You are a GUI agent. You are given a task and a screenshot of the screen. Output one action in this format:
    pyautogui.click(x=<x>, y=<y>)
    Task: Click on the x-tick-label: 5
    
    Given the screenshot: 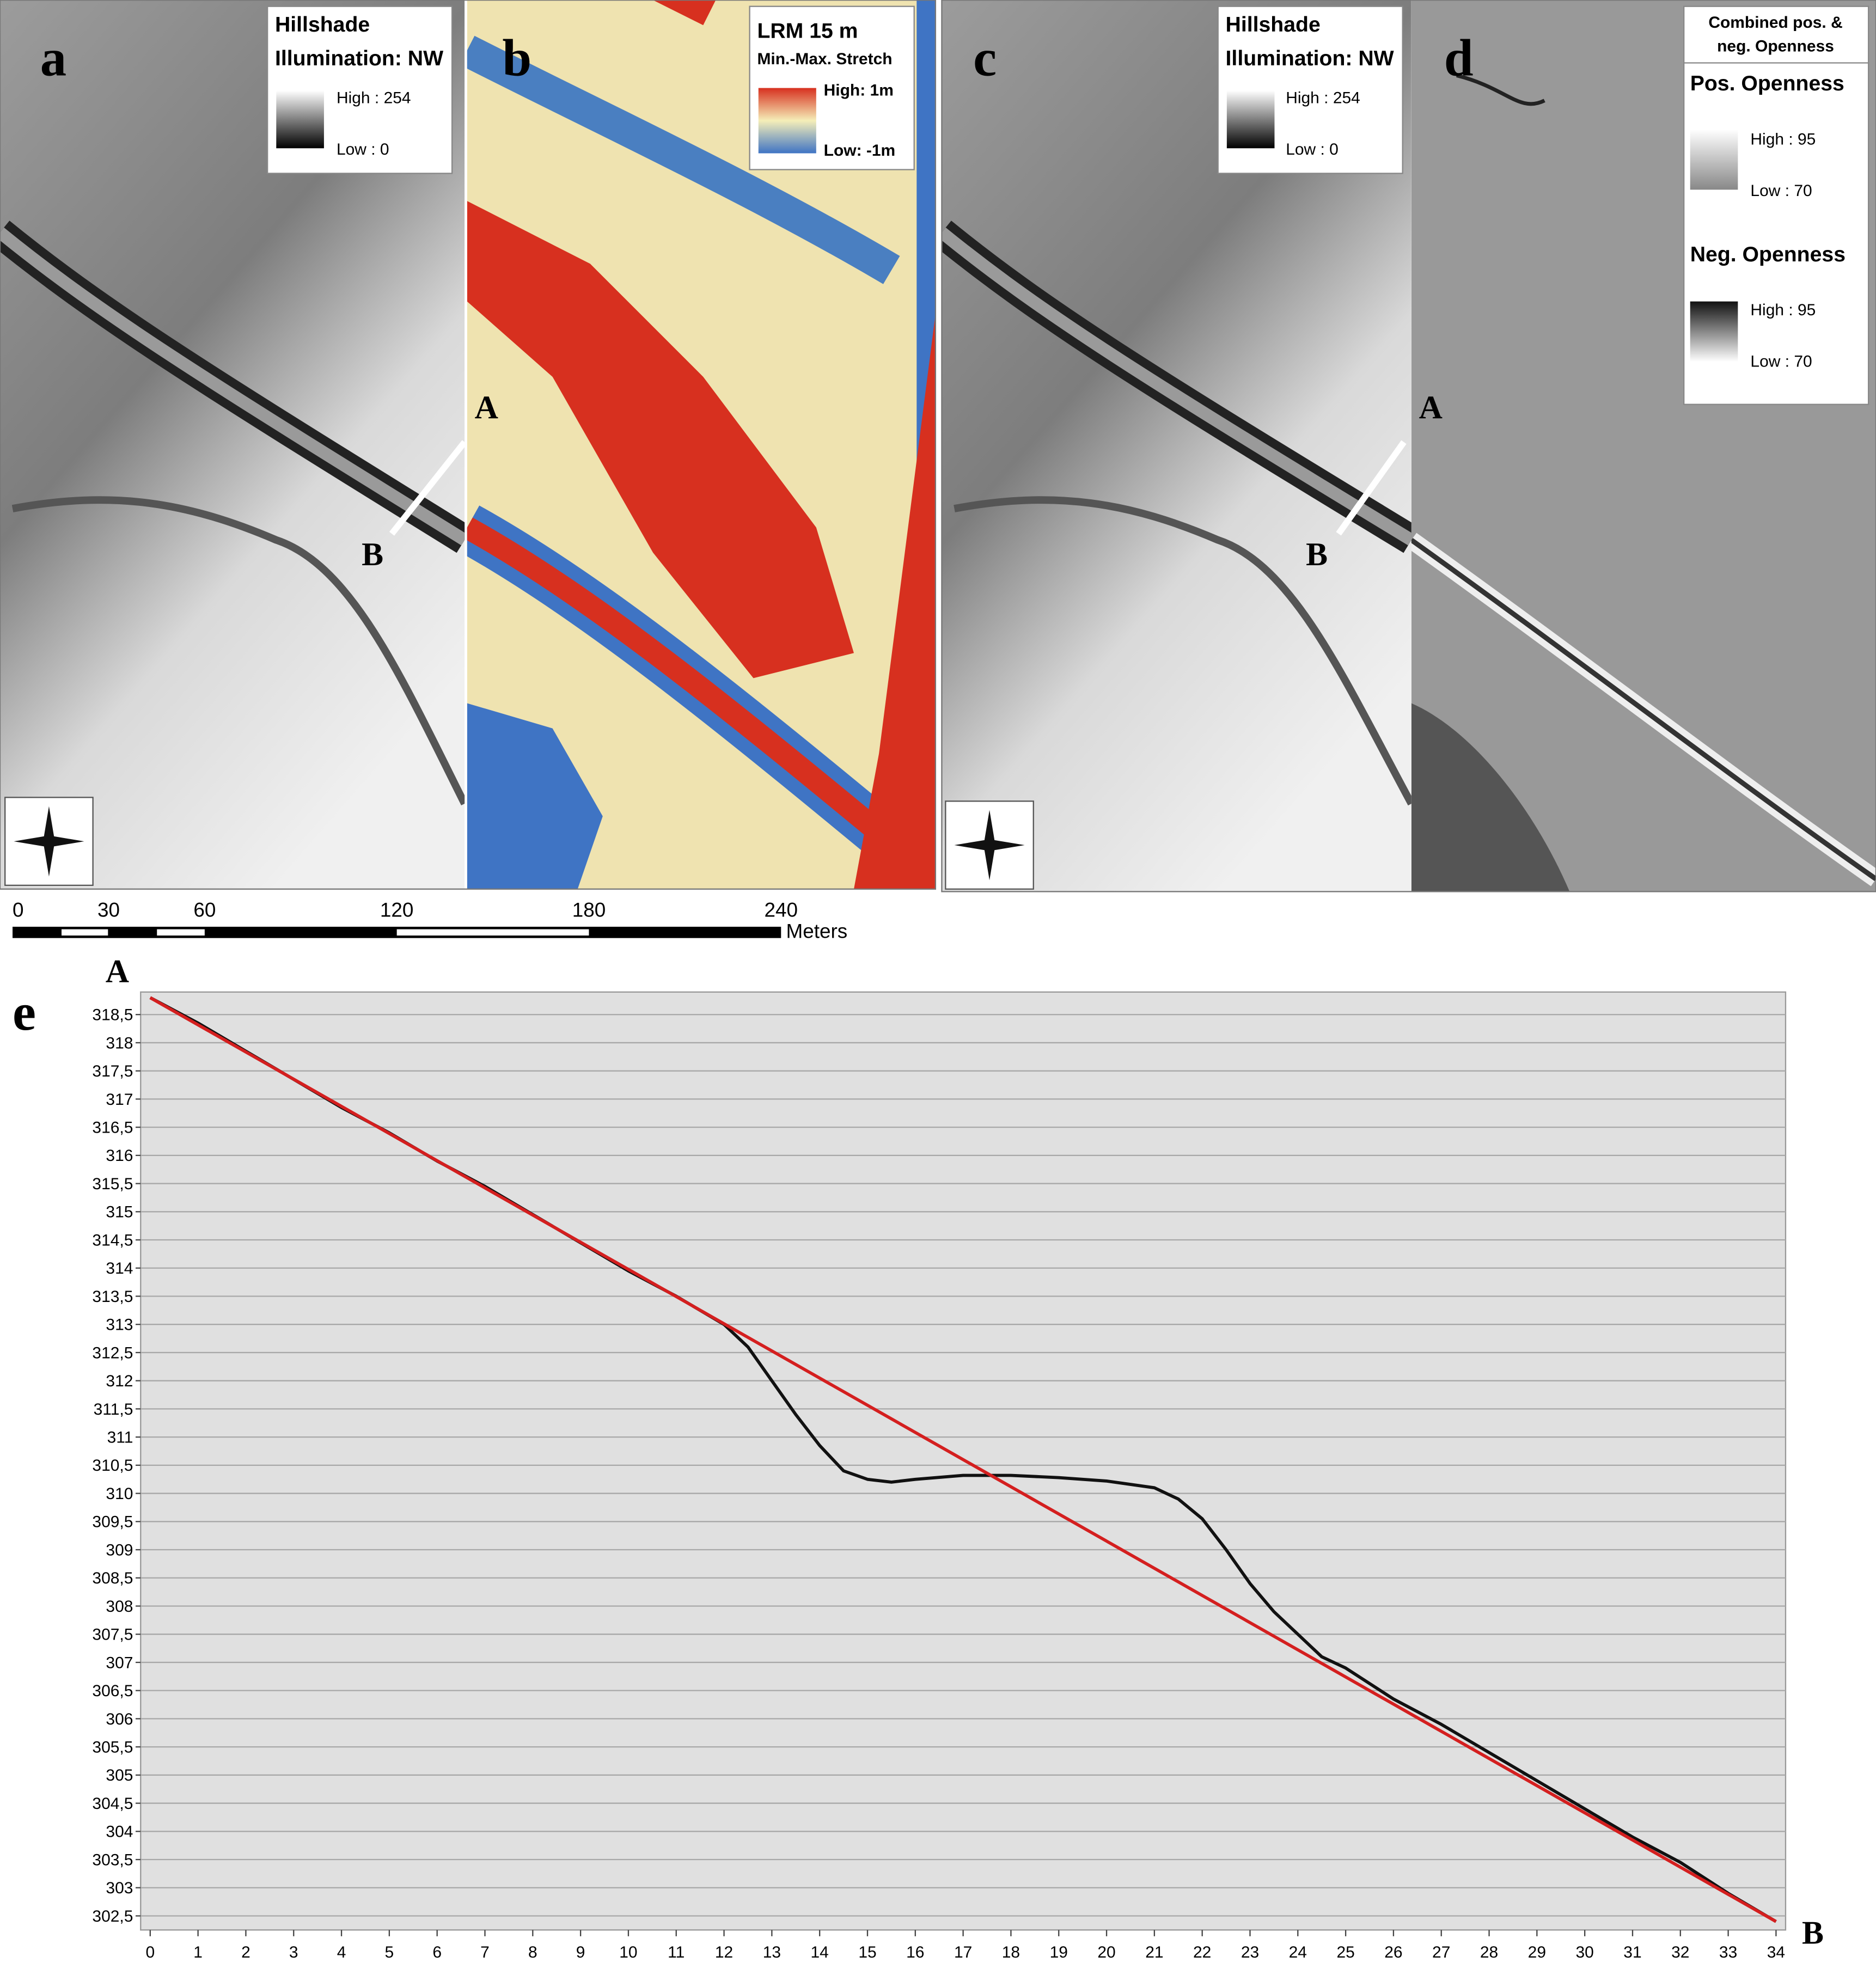 What is the action you would take?
    pyautogui.click(x=389, y=1952)
    